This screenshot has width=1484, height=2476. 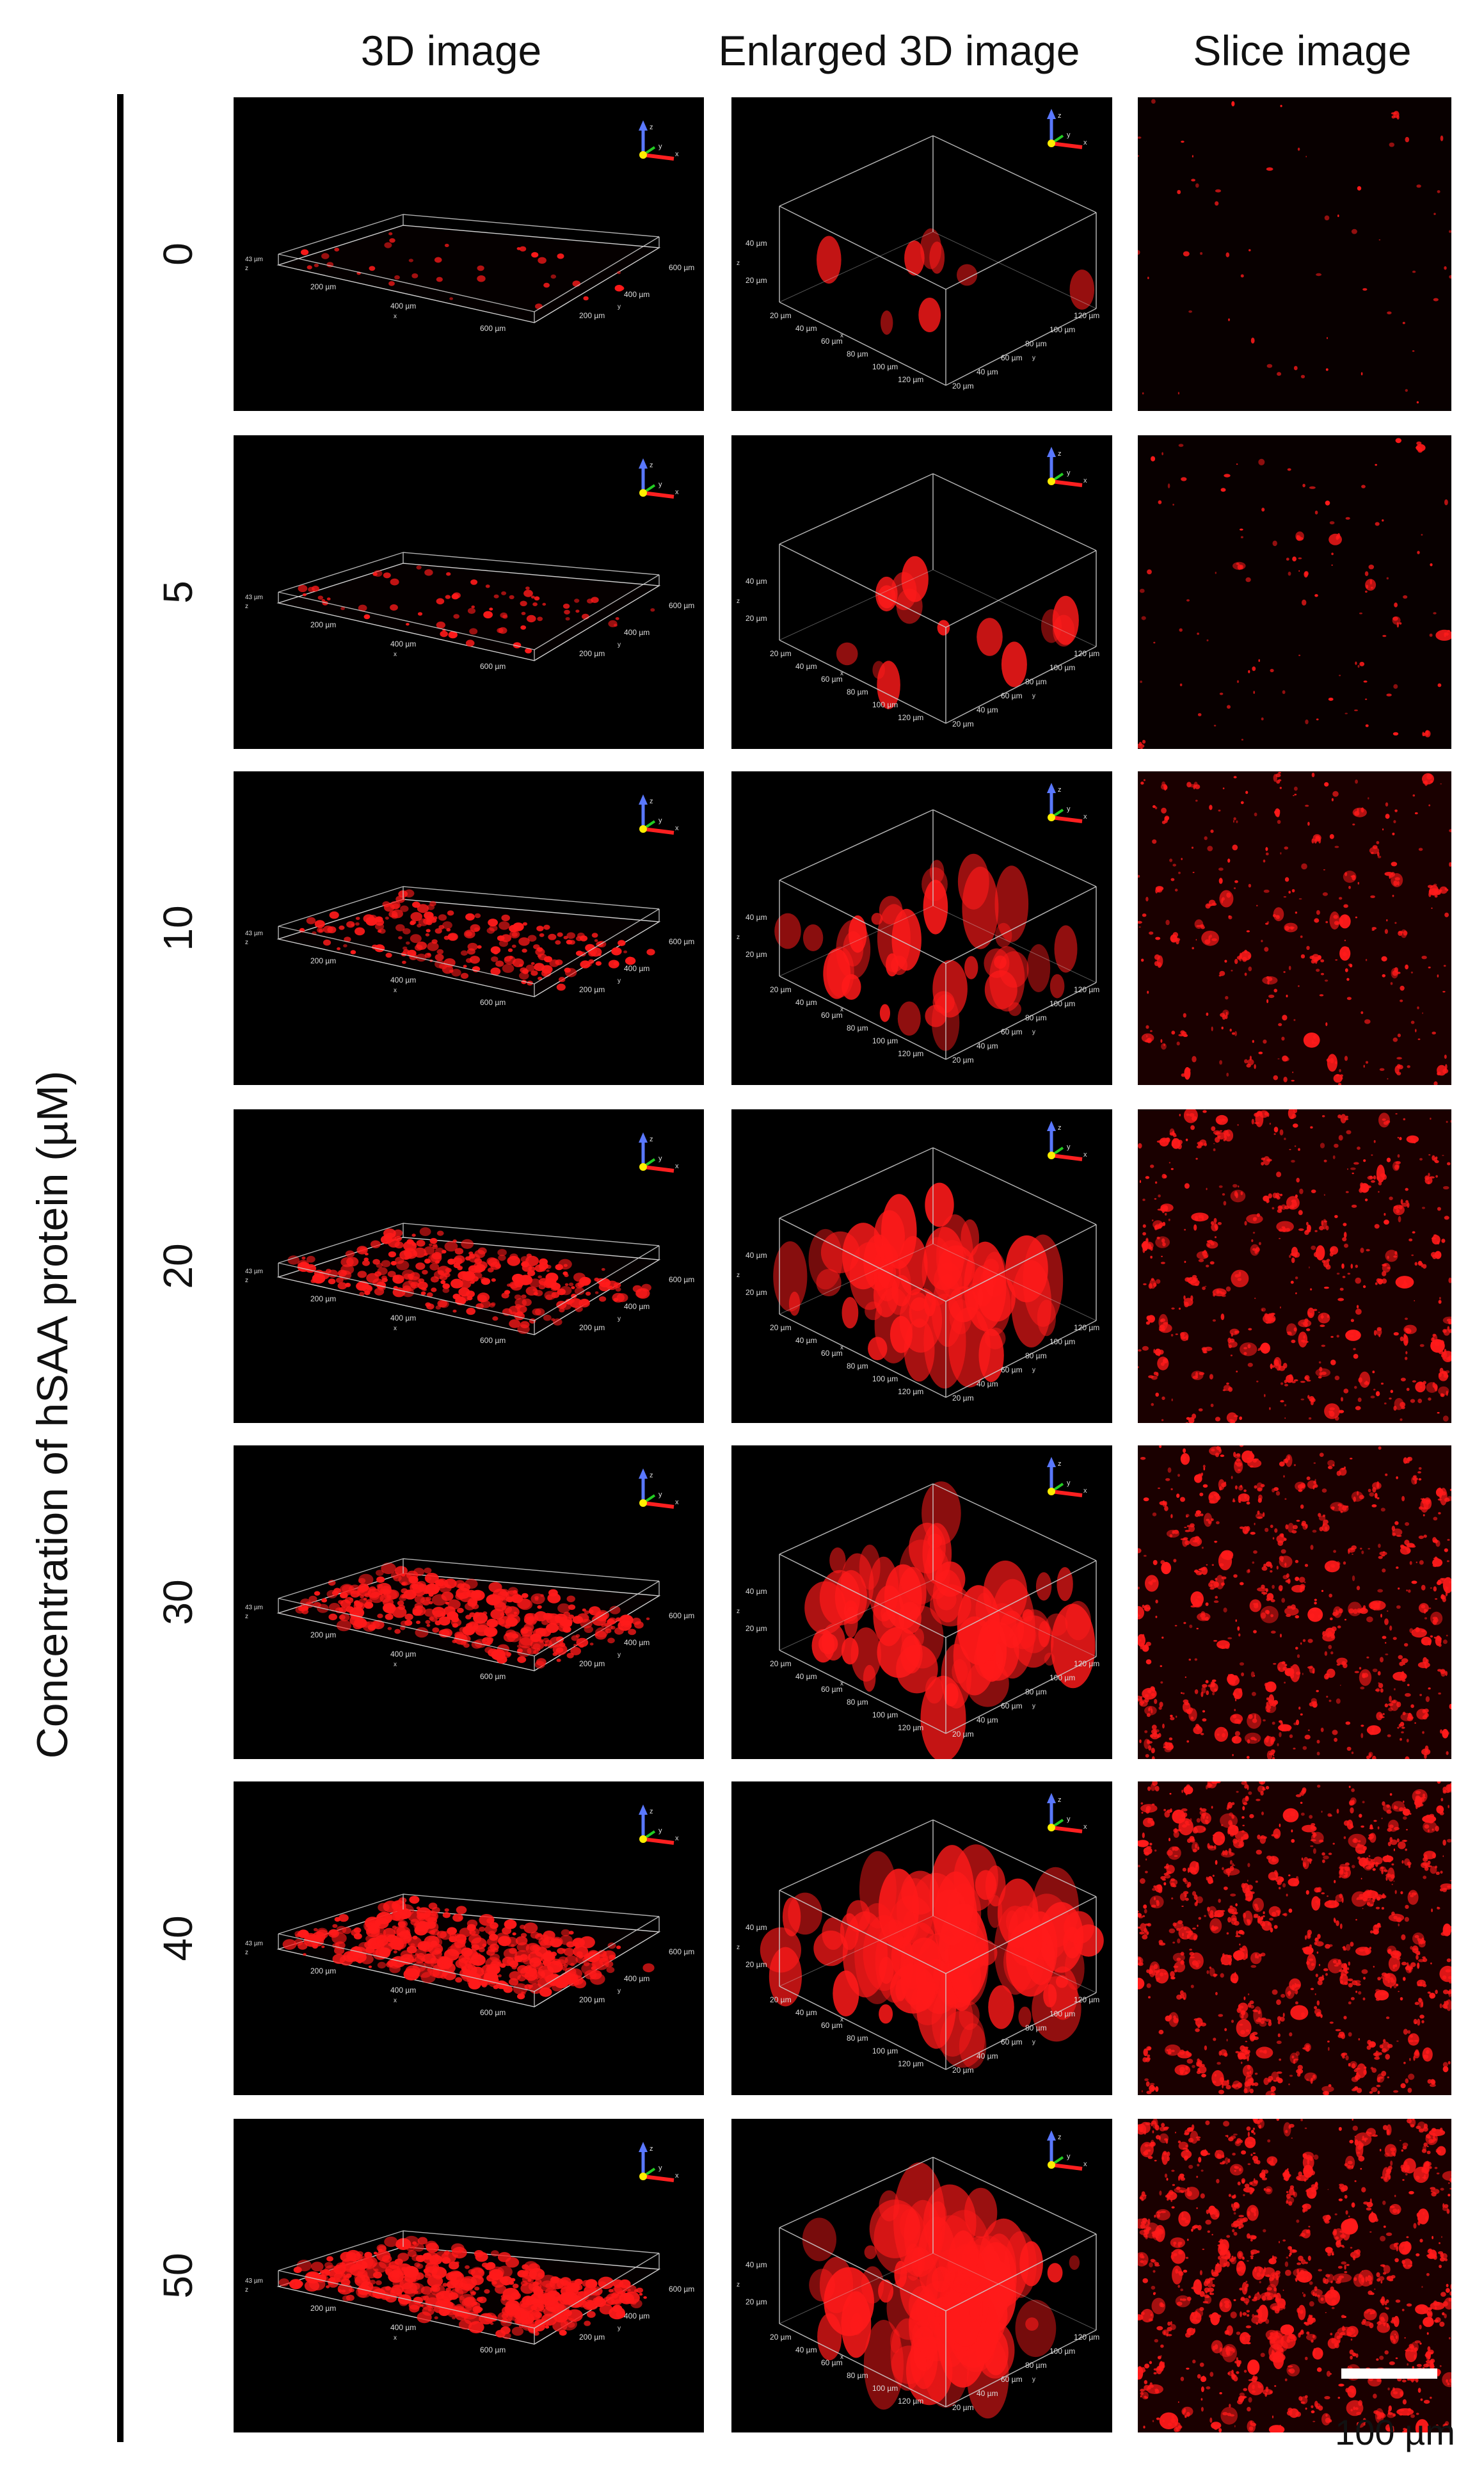 What do you see at coordinates (1302, 50) in the screenshot?
I see `column-header-slice-image: Slice image` at bounding box center [1302, 50].